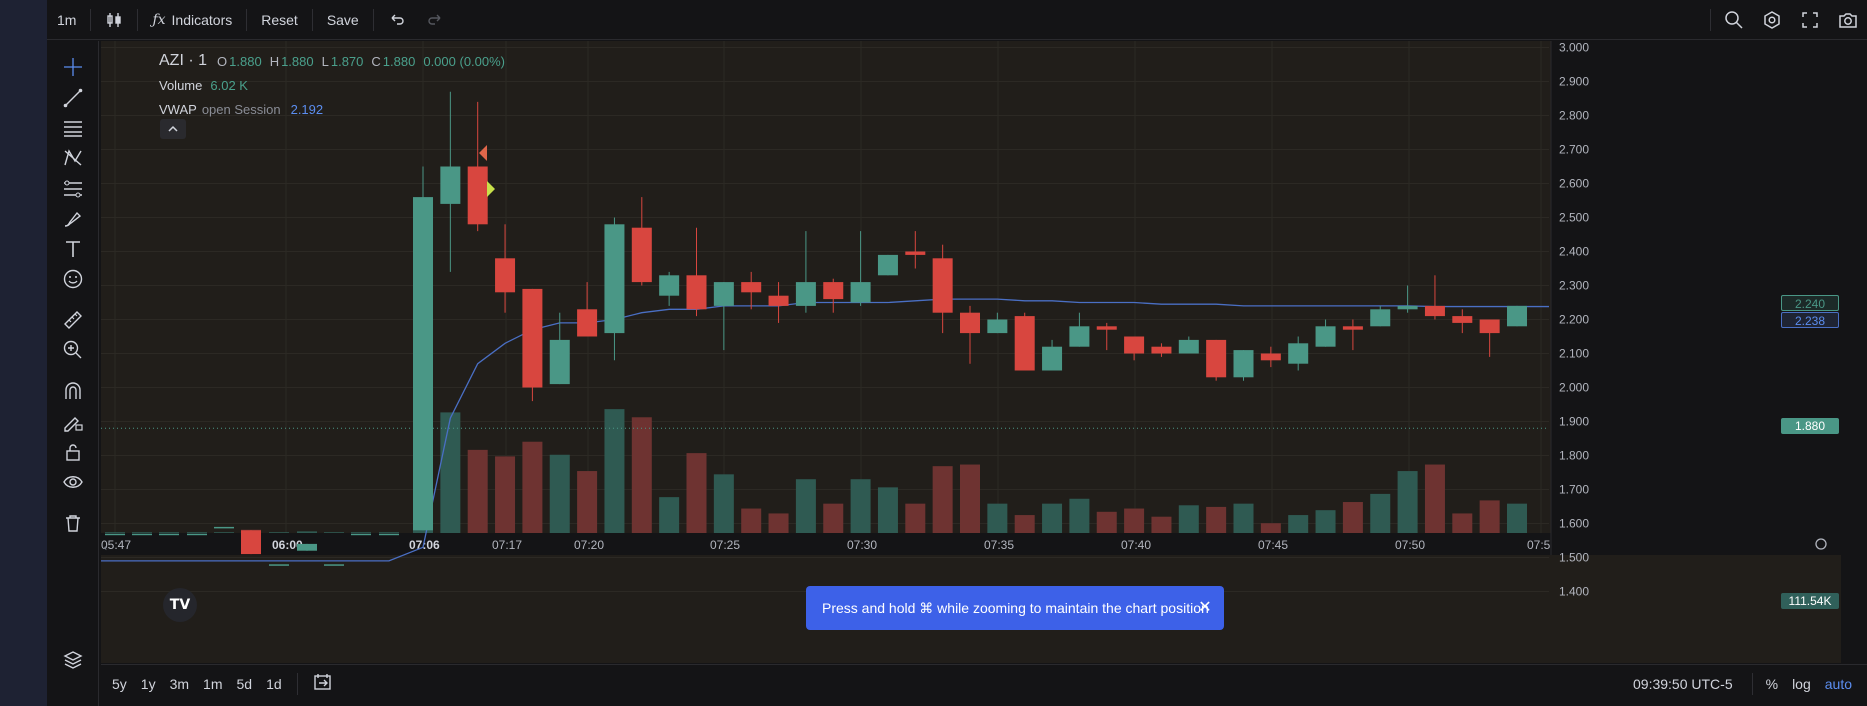 Image resolution: width=1867 pixels, height=706 pixels. I want to click on auto-toggle: auto, so click(1838, 684).